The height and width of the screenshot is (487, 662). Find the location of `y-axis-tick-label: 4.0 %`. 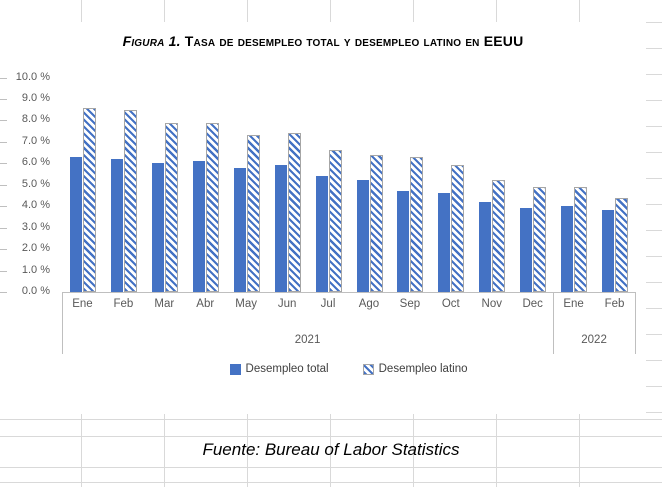

y-axis-tick-label: 4.0 % is located at coordinates (35, 205).